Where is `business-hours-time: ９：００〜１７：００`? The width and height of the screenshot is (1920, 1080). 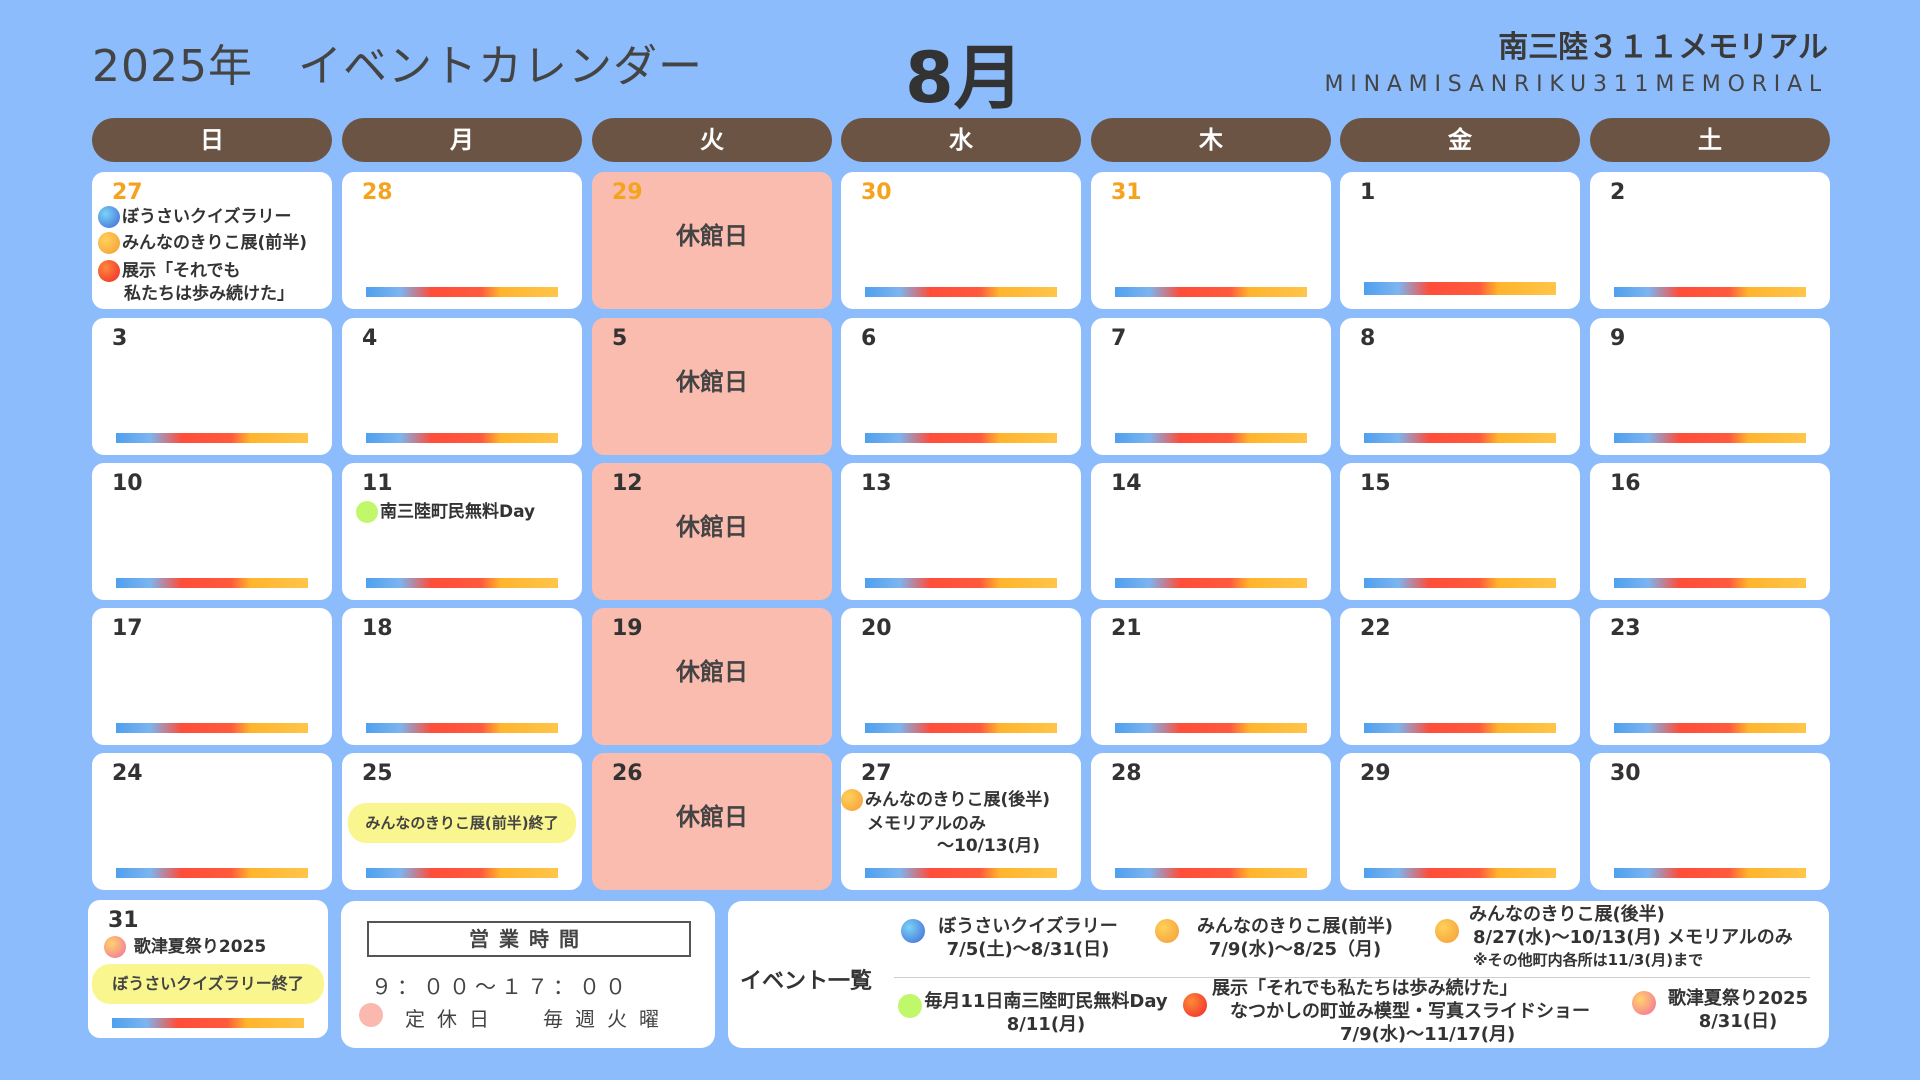
business-hours-time: ９：００〜１７：００ is located at coordinates (501, 987).